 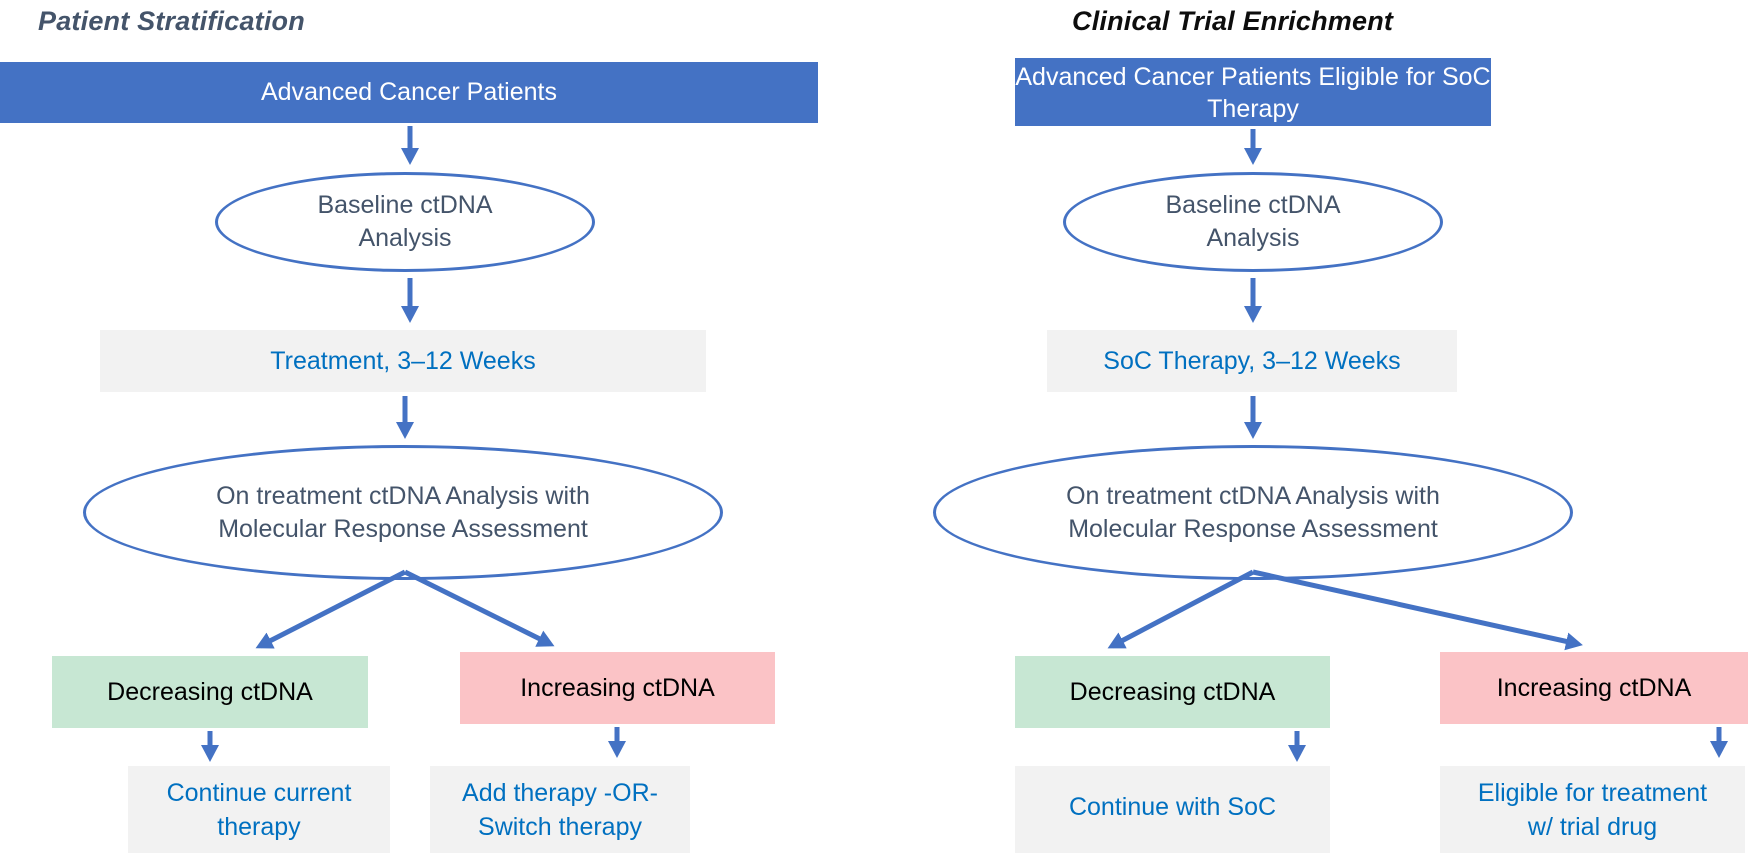 I want to click on right-response-line2: Molecular Response Assessment, so click(x=1253, y=528).